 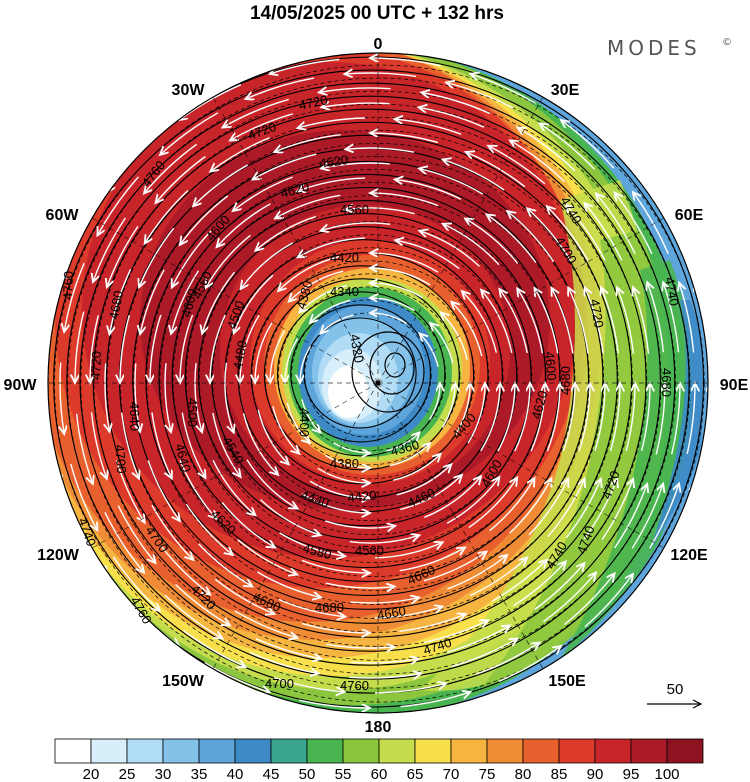 I want to click on lon-label-0: 0, so click(x=378, y=44).